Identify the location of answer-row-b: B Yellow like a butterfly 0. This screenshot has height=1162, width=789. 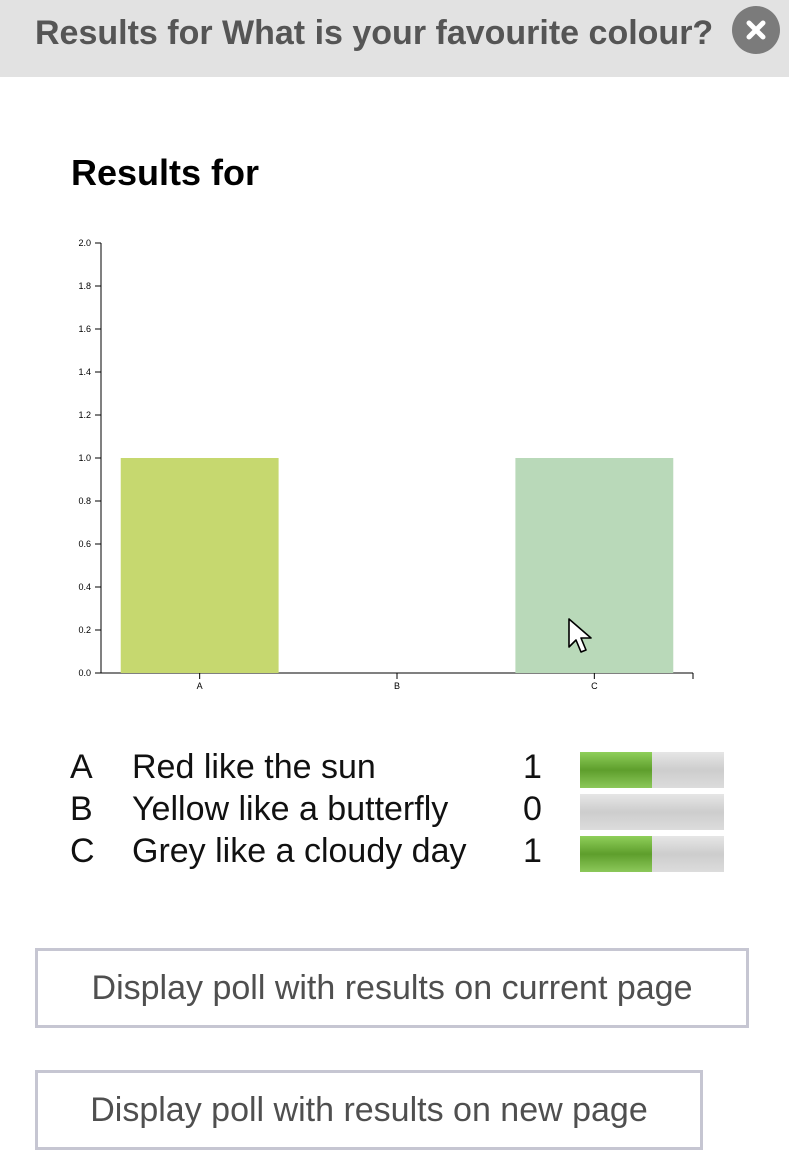
(410, 811).